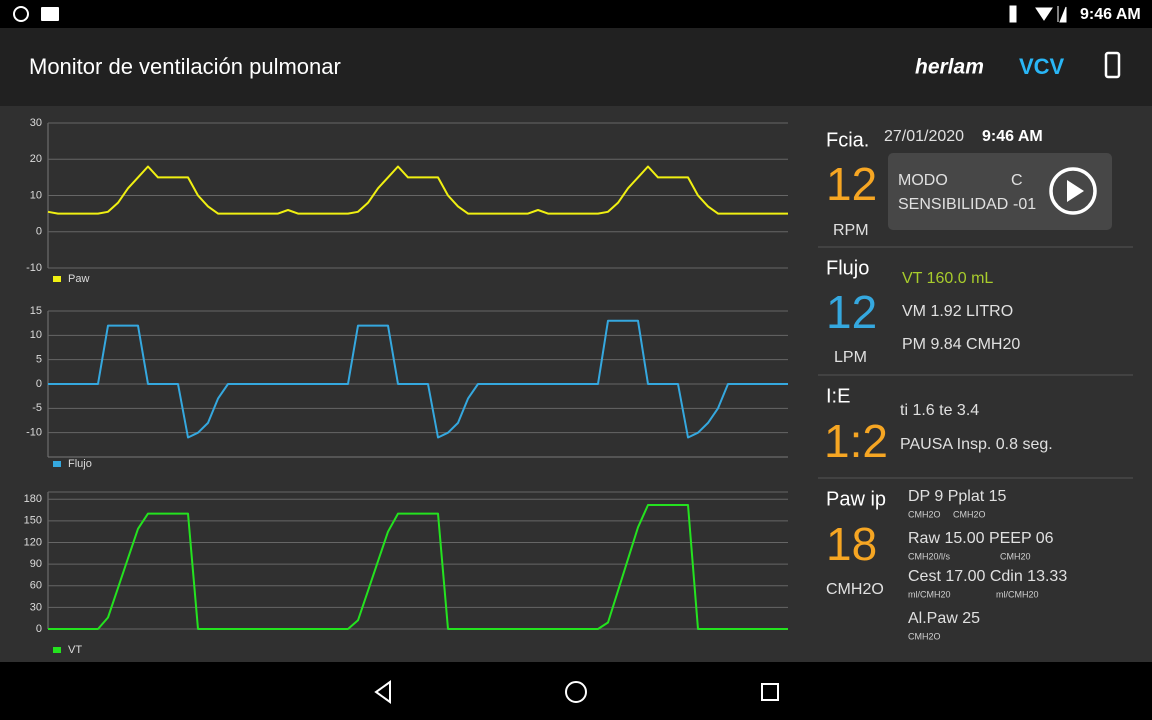 This screenshot has height=720, width=1152. Describe the element at coordinates (929, 556) in the screenshot. I see `param-unit: CMH20/l/s` at that location.